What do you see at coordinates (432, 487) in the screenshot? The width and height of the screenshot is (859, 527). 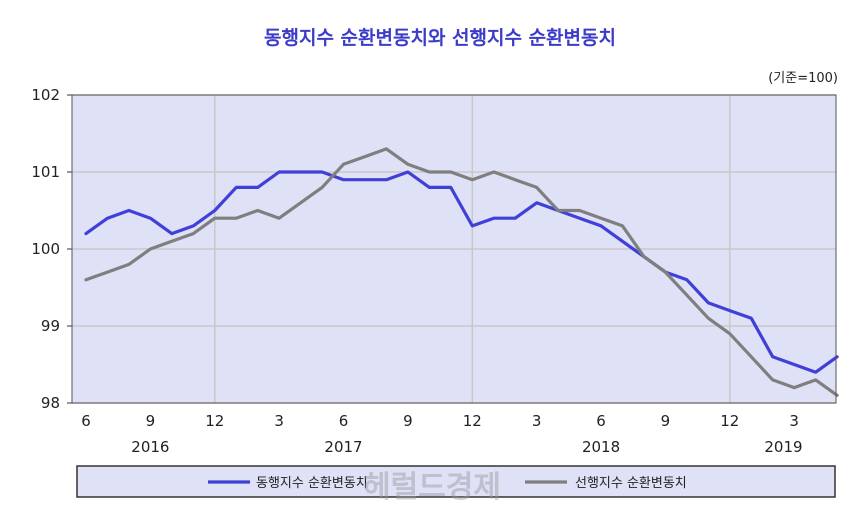 I see `watermark-logo: 헤럴드경제` at bounding box center [432, 487].